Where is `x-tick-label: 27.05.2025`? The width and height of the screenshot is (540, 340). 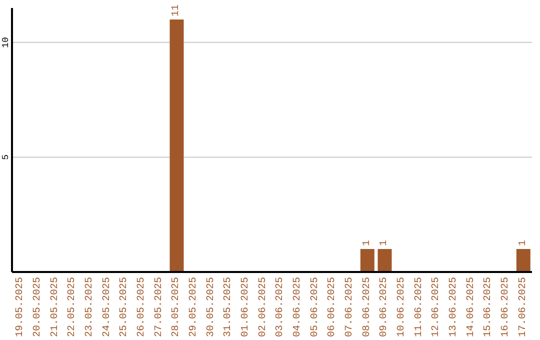 x-tick-label: 27.05.2025 is located at coordinates (159, 307).